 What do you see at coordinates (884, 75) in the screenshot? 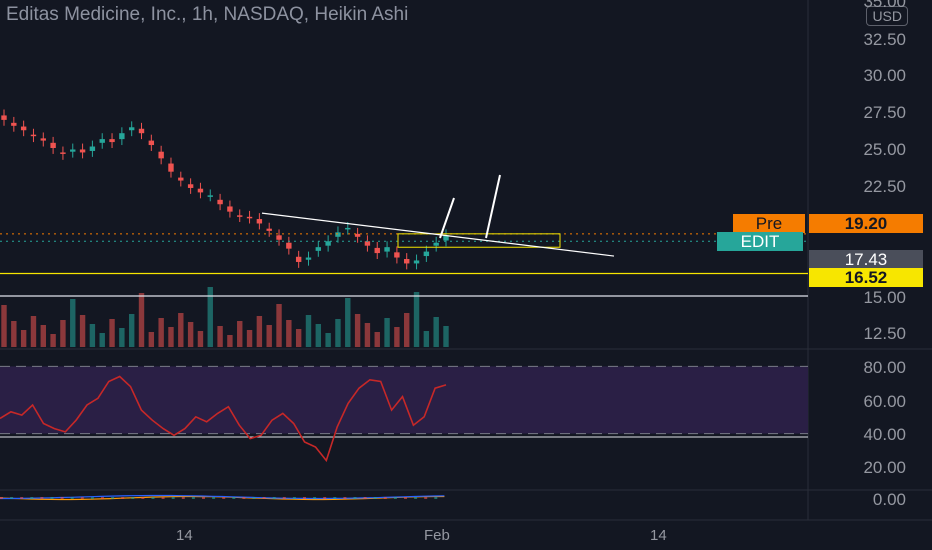
I see `price-axis-label: 30.00` at bounding box center [884, 75].